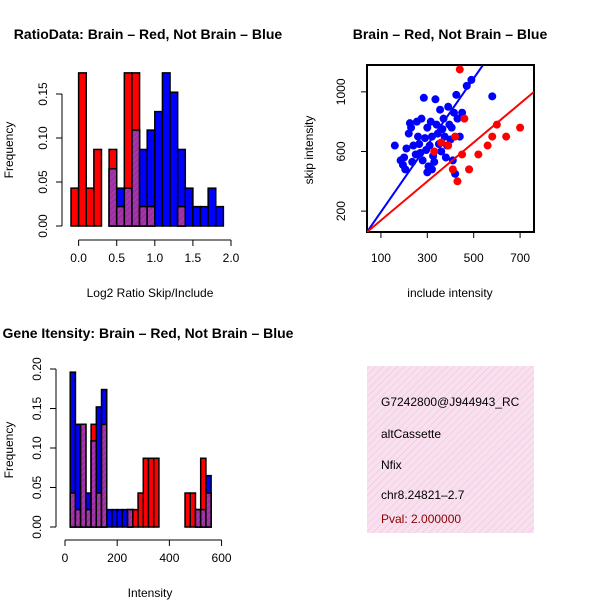 The width and height of the screenshot is (600, 600). I want to click on scatter-plot-box, so click(450, 148).